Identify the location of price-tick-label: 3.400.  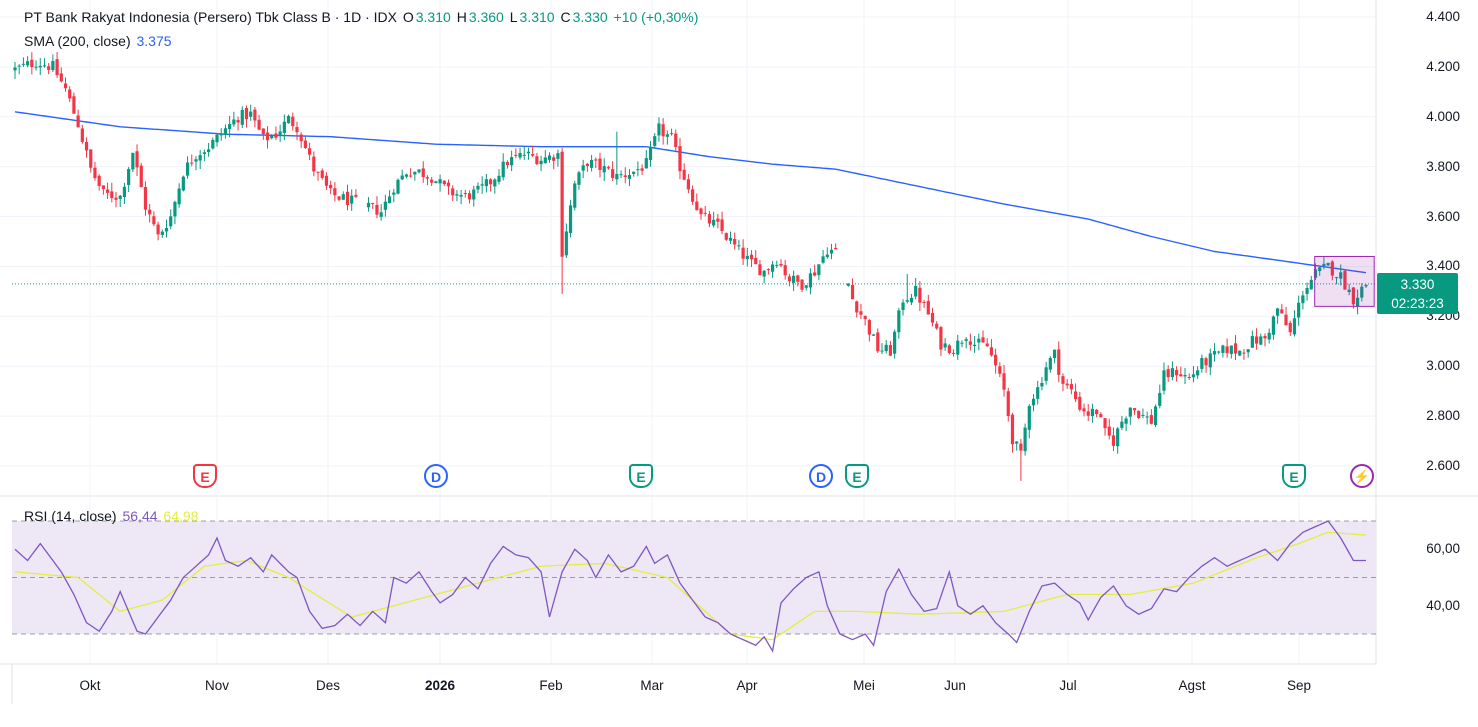
(1443, 266).